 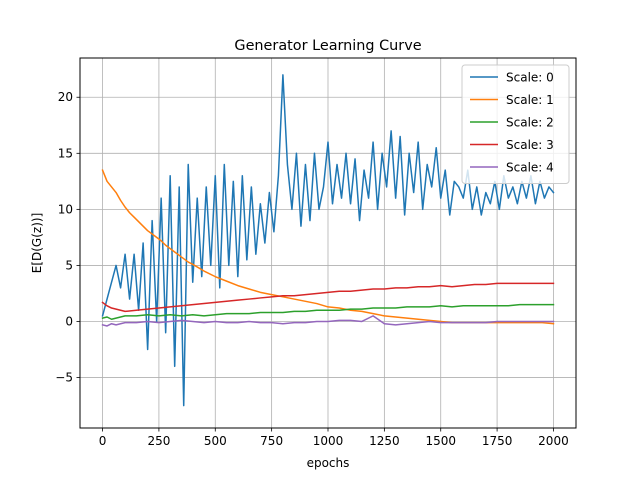 I want to click on y-tick-label: 0, so click(x=69, y=321).